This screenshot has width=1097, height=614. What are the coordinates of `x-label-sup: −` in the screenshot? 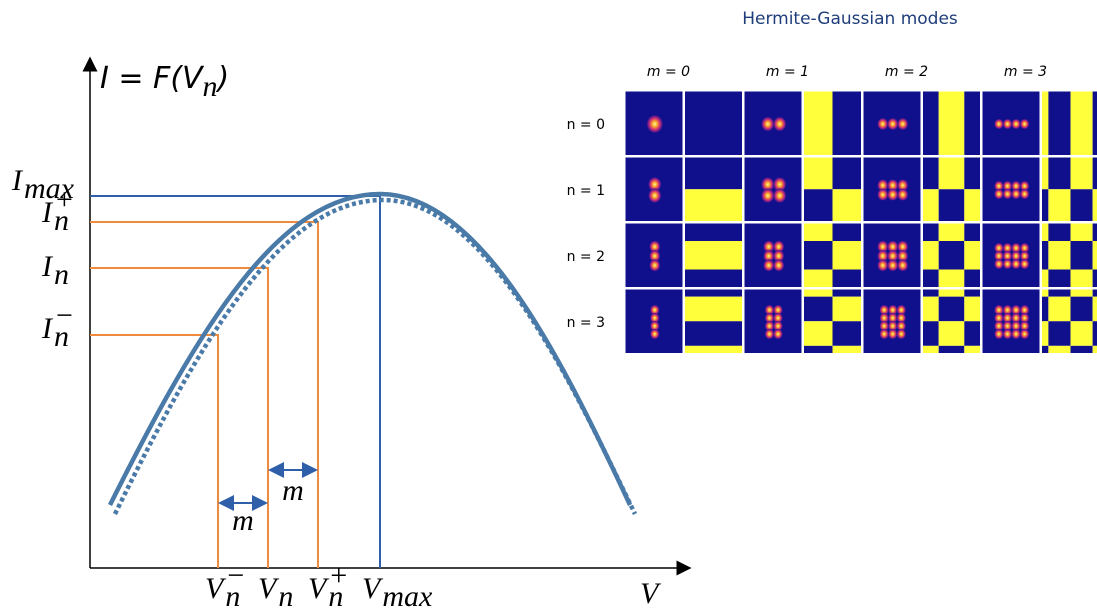 It's located at (235, 575).